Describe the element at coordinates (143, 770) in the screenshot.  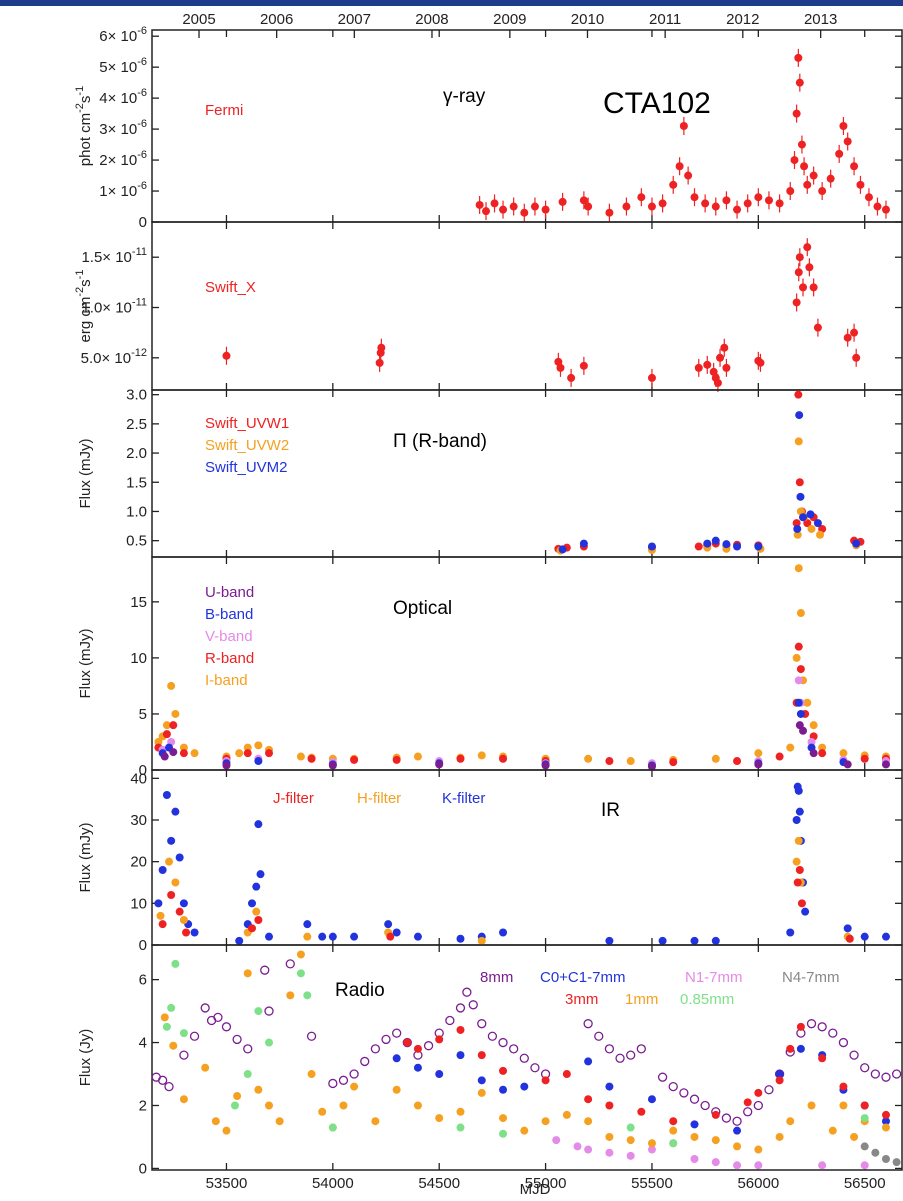
I see `y-tick-label: 0` at that location.